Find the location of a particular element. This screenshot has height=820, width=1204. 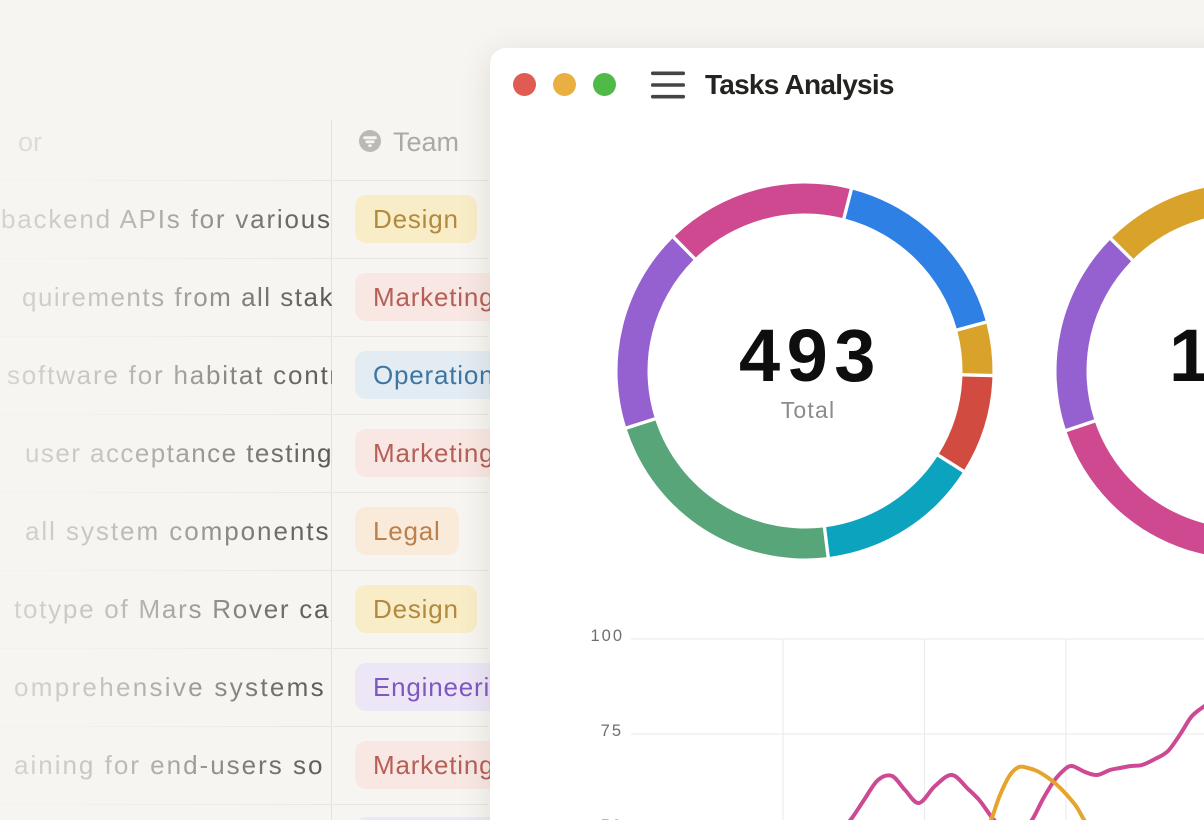

svg-text: 50 is located at coordinates (612, 818).